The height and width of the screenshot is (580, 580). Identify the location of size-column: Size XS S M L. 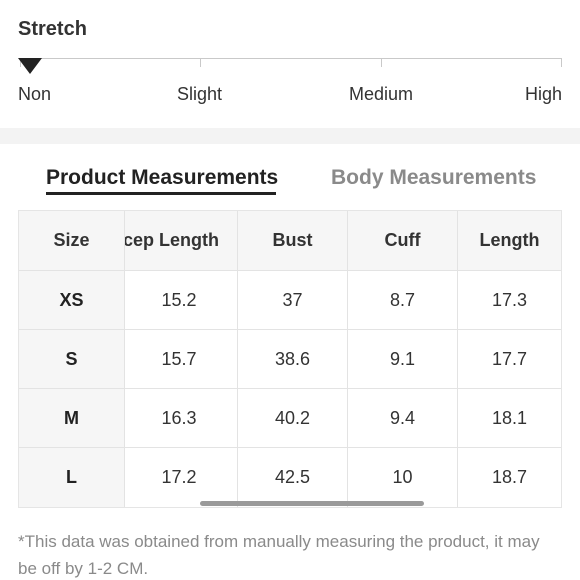
(72, 359).